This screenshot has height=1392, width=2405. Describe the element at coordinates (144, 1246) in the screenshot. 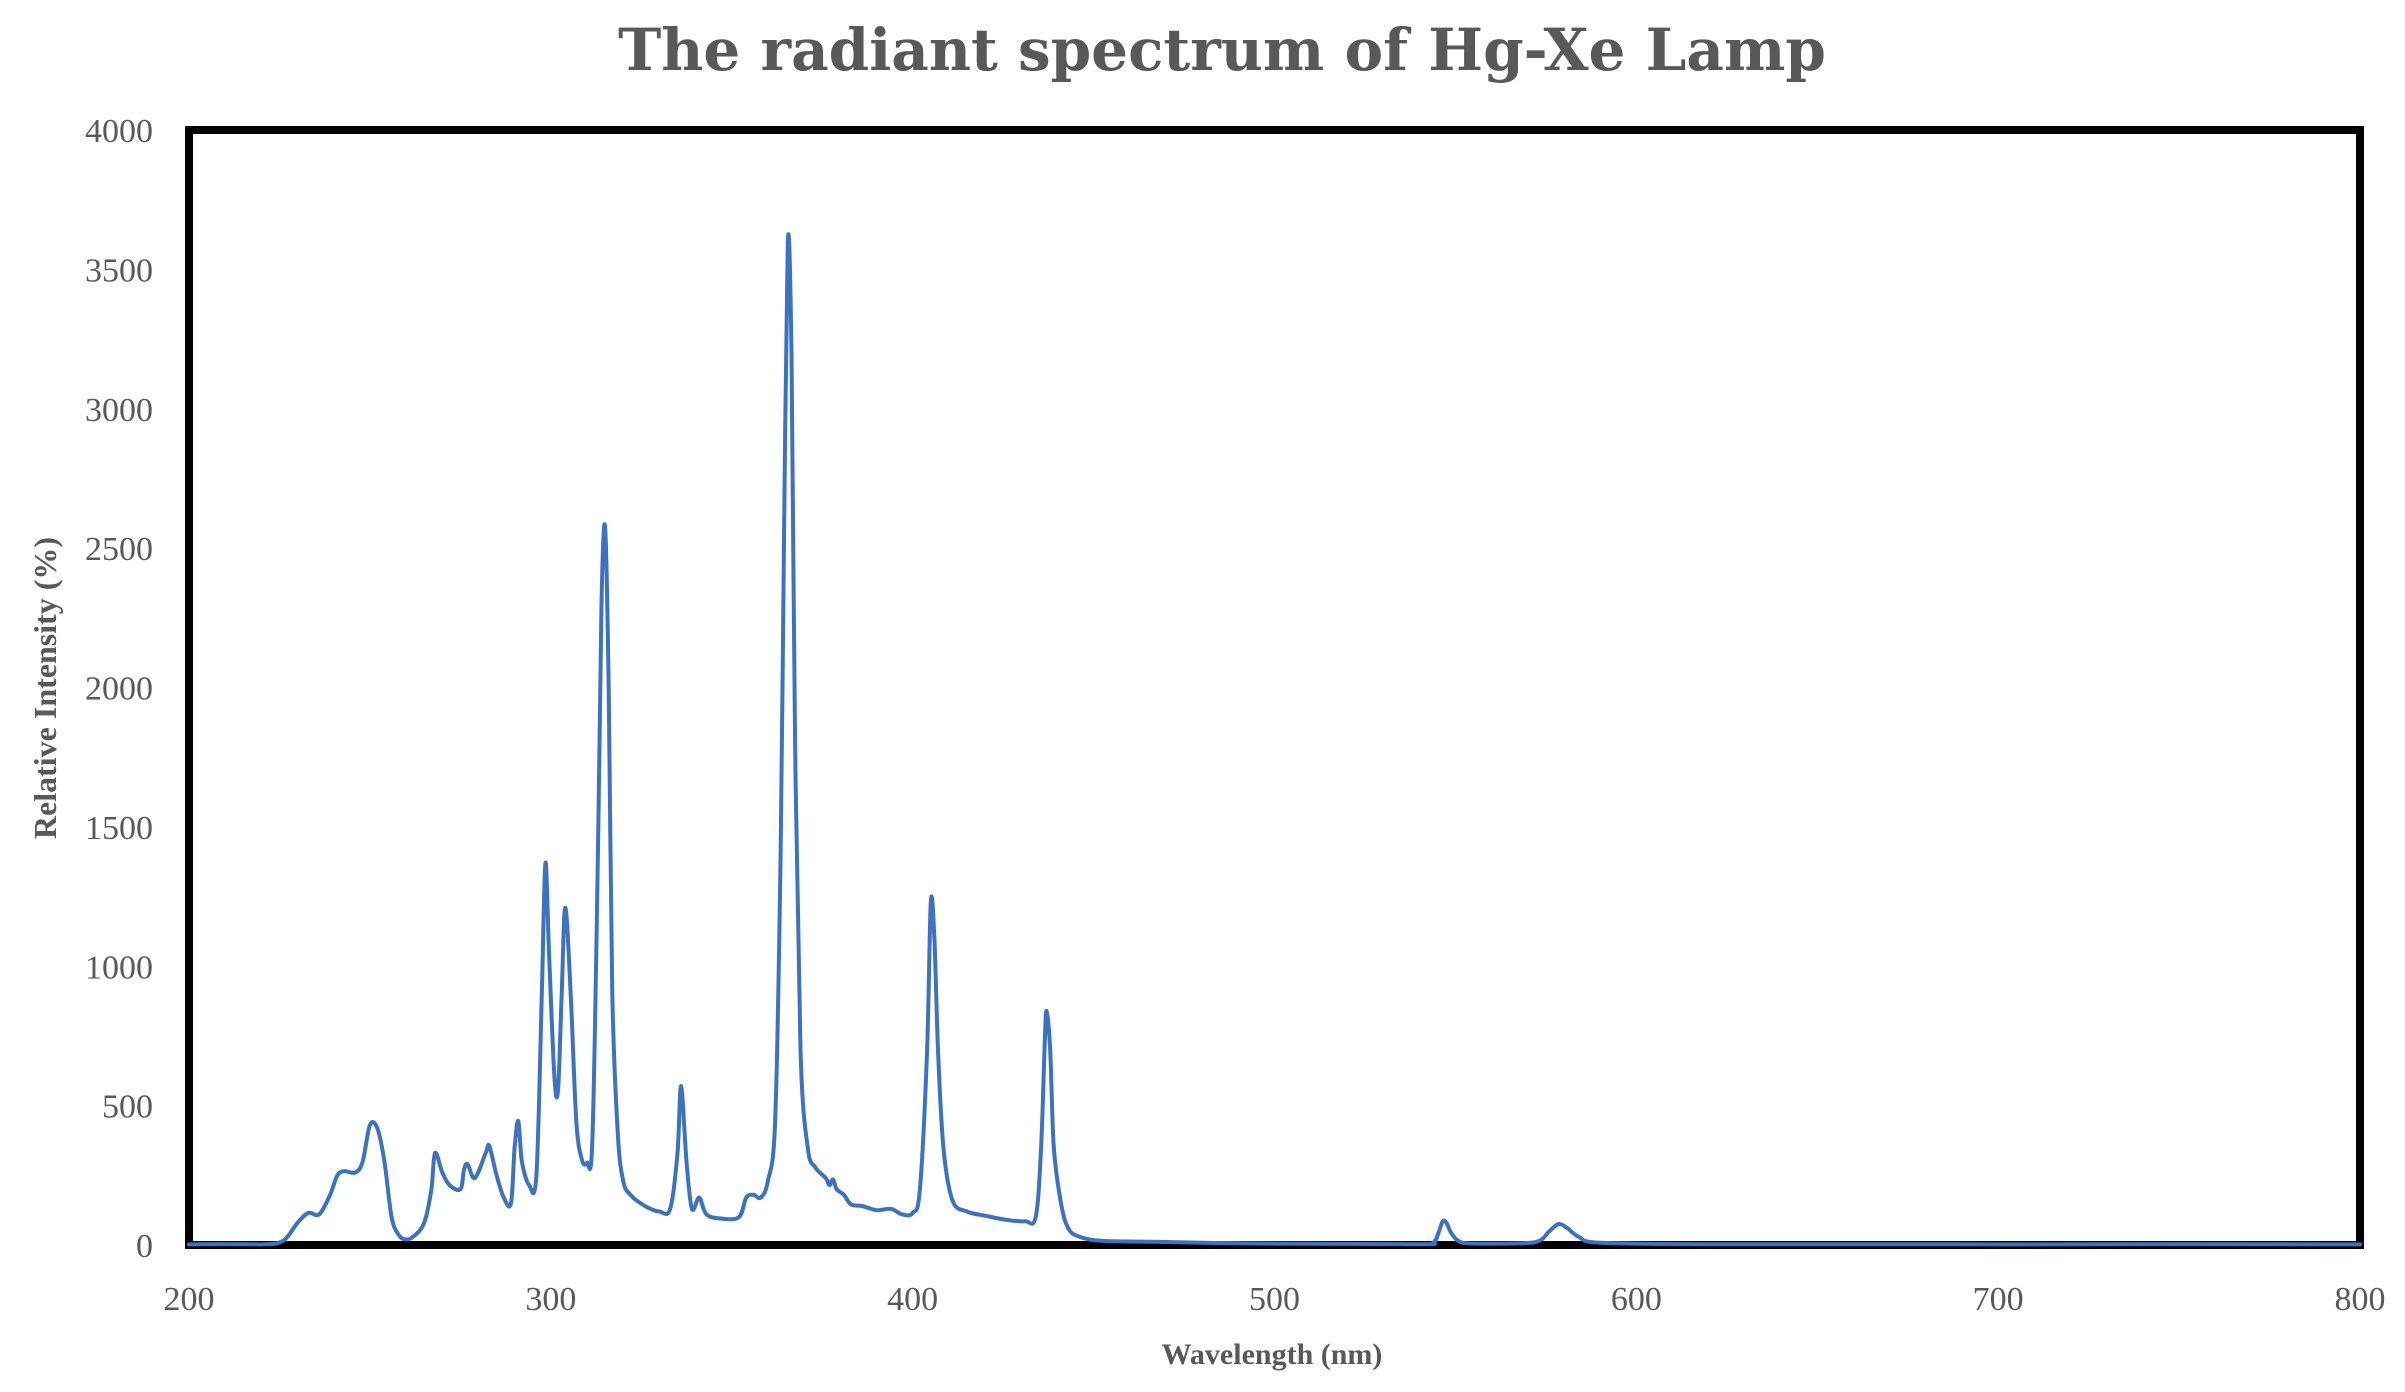

I see `y-tick-label: 0` at that location.